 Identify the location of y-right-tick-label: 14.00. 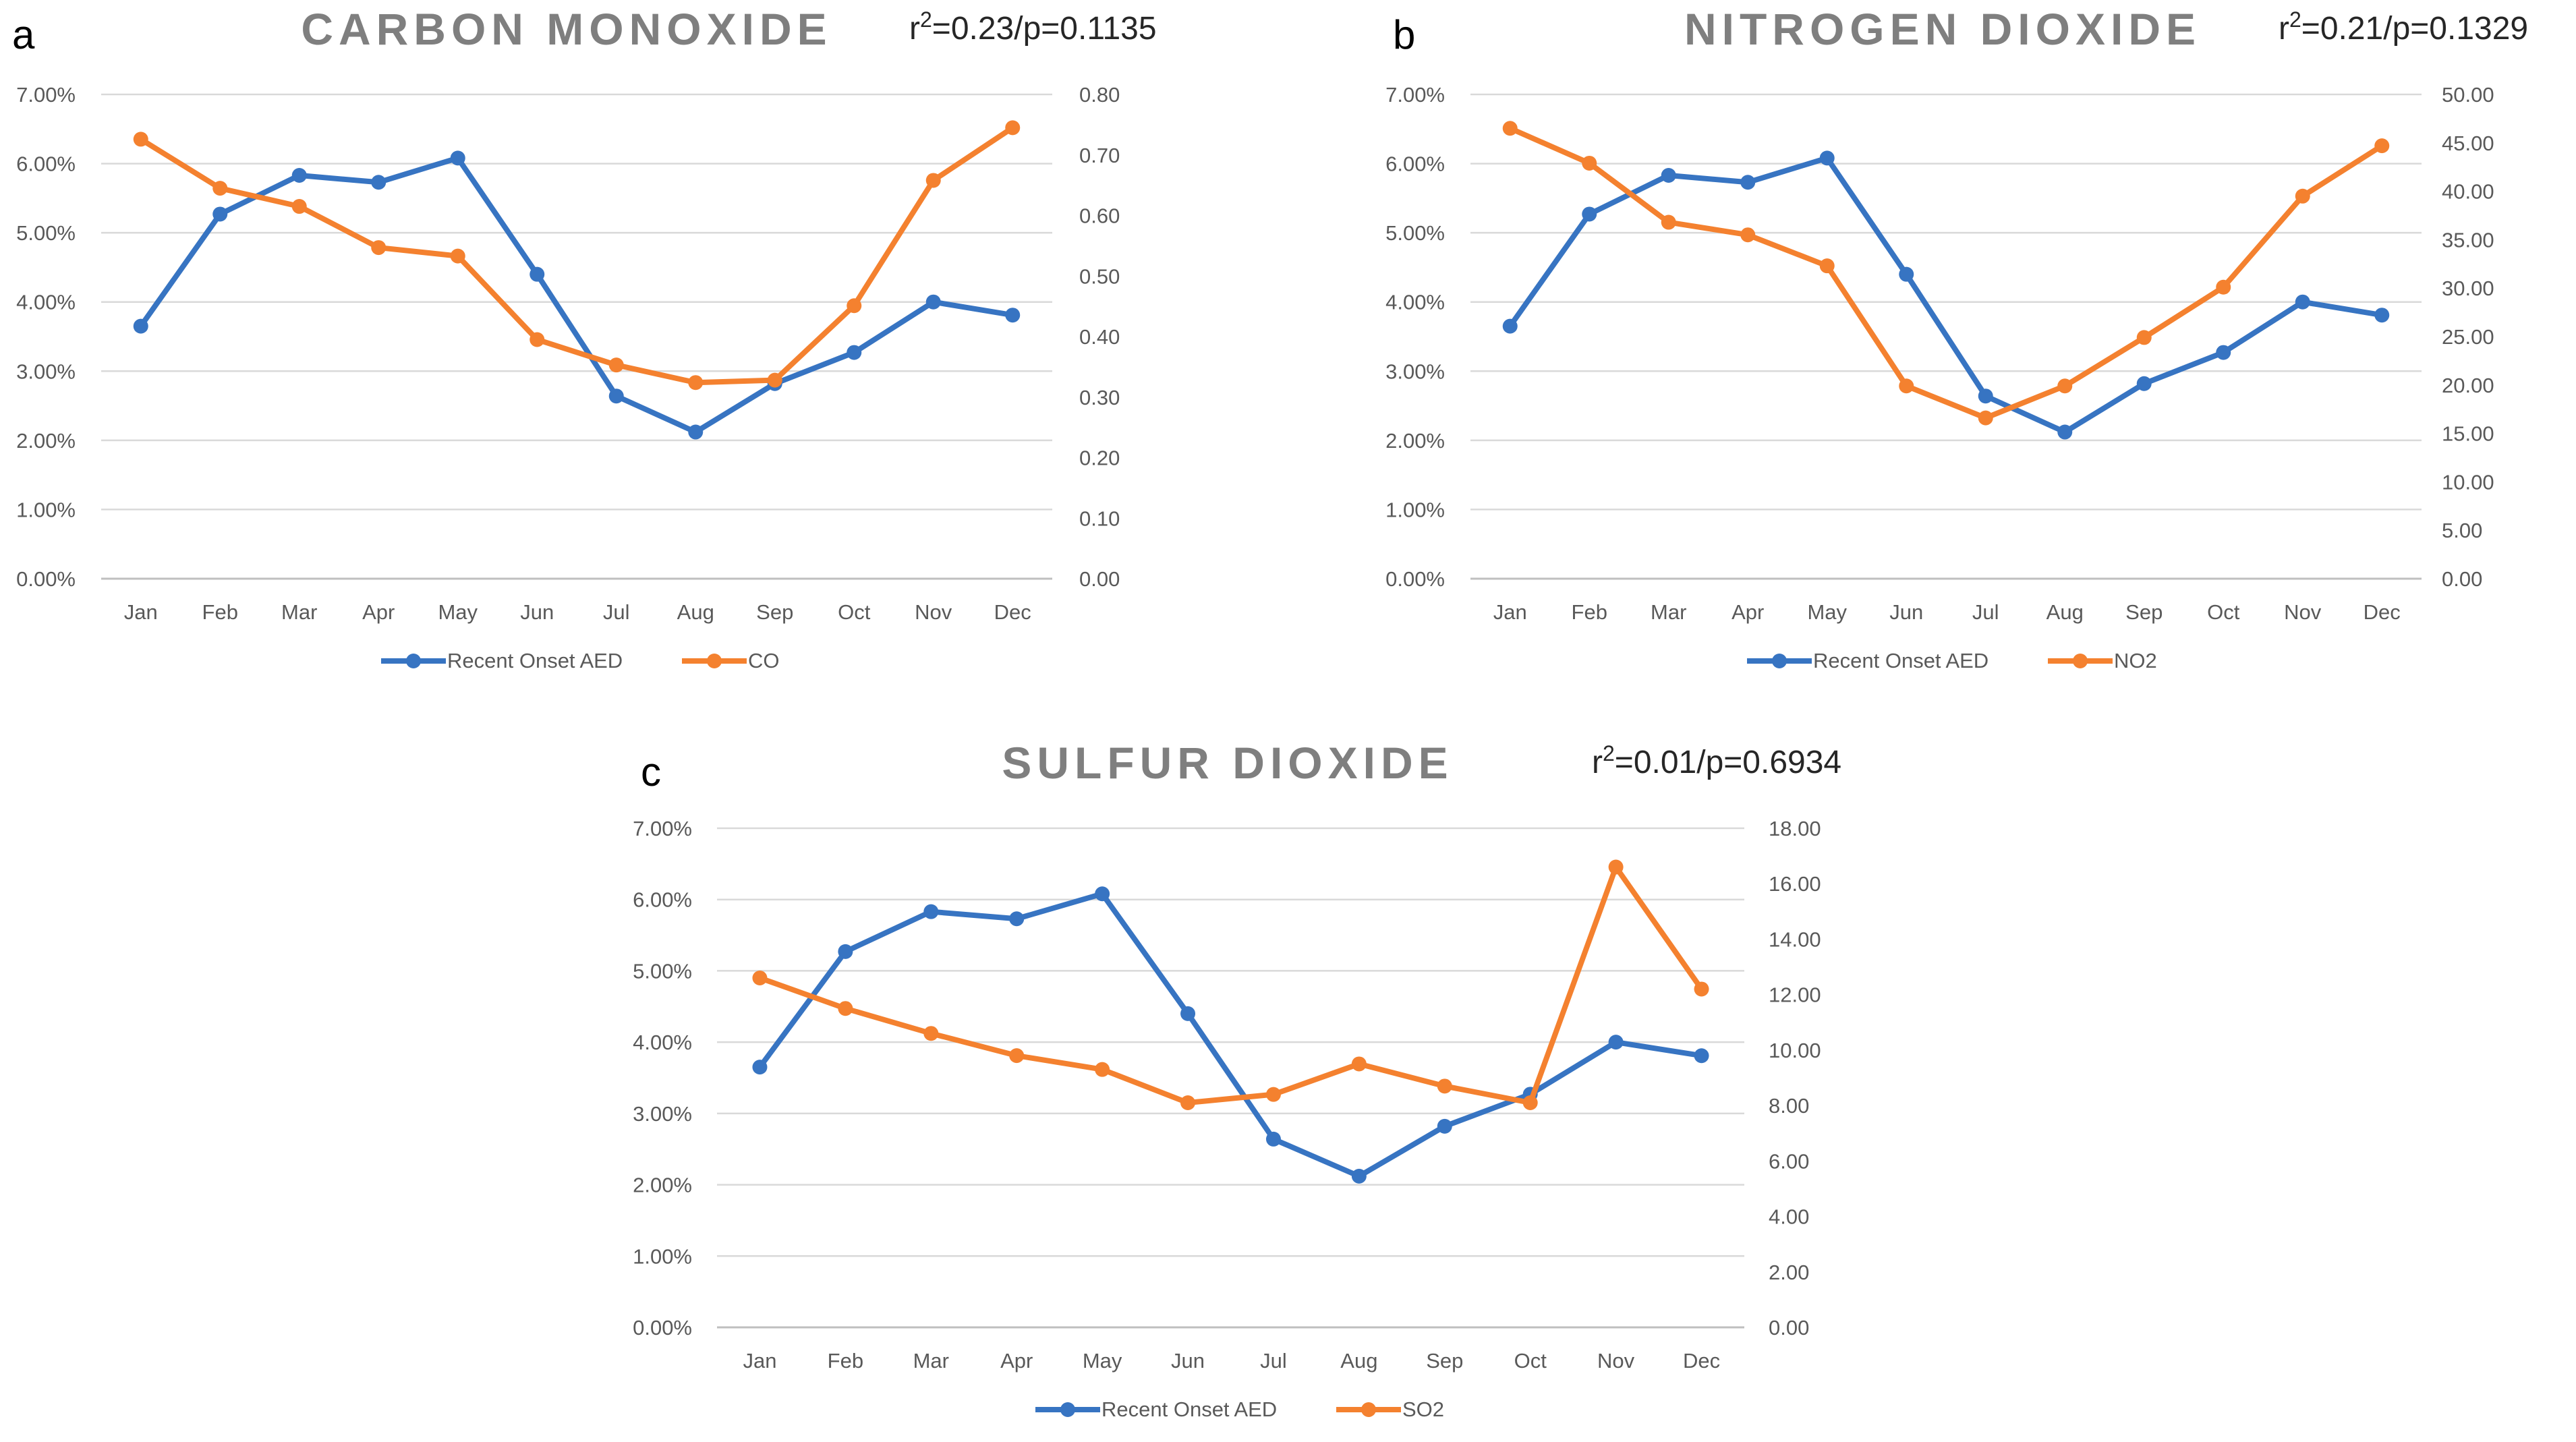
(1795, 939).